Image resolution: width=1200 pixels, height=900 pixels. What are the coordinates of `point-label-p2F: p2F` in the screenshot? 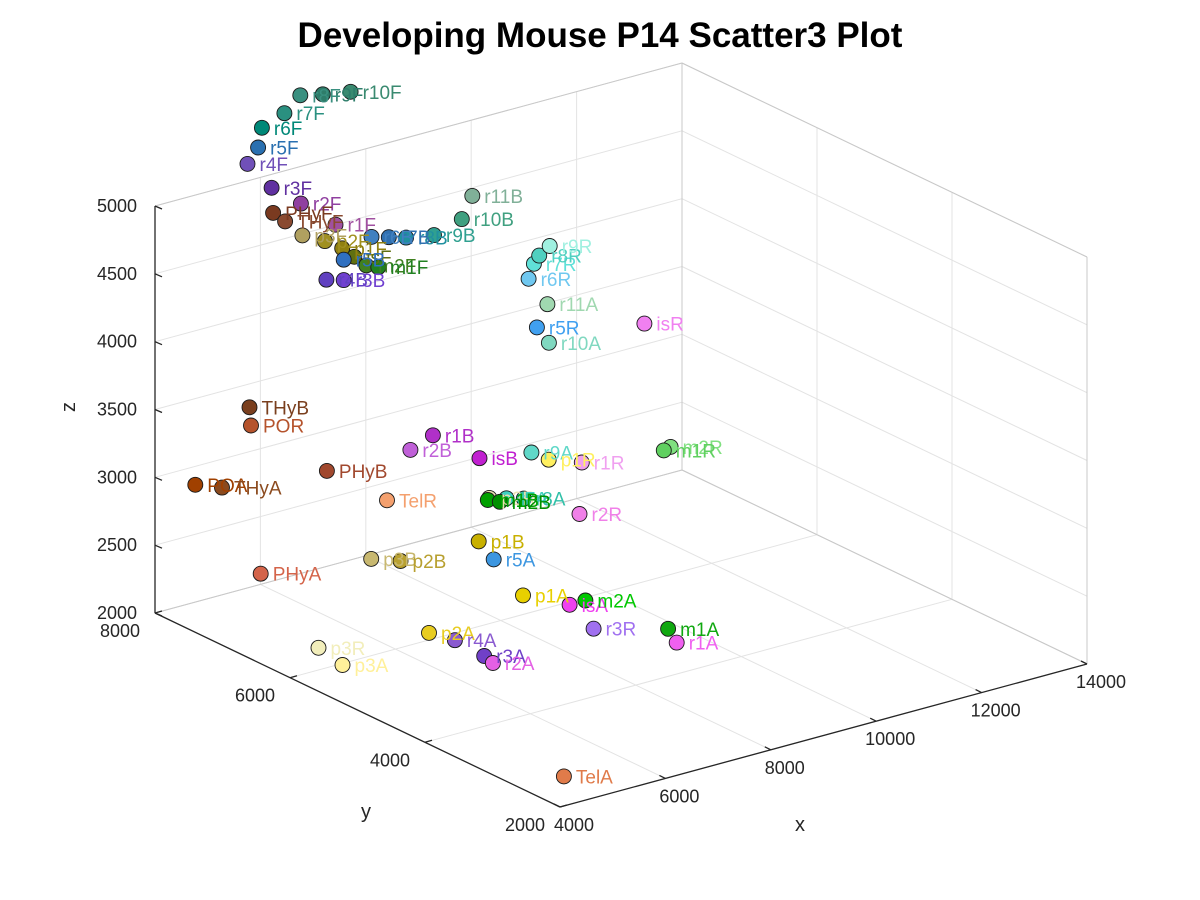 It's located at (353, 242).